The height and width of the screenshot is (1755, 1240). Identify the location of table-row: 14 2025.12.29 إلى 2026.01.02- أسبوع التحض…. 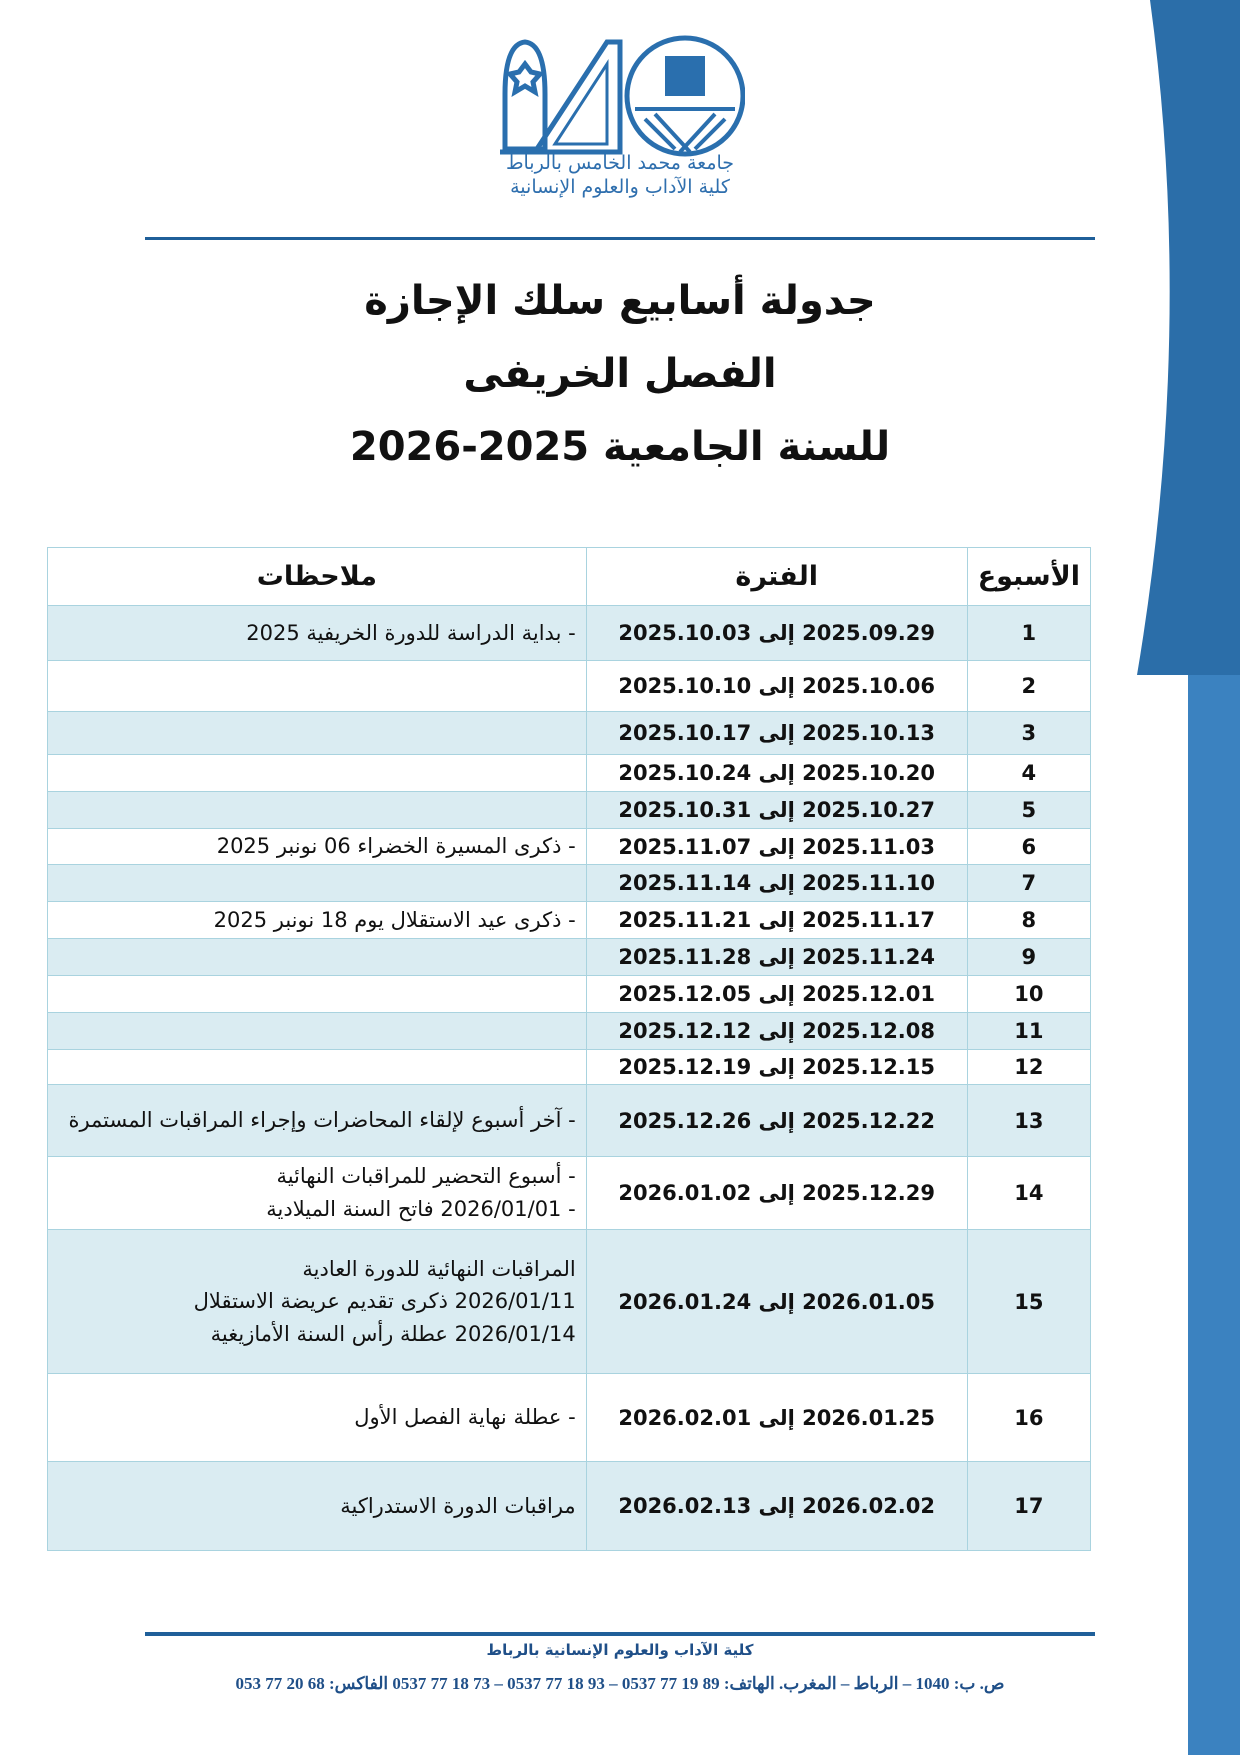
(569, 1193).